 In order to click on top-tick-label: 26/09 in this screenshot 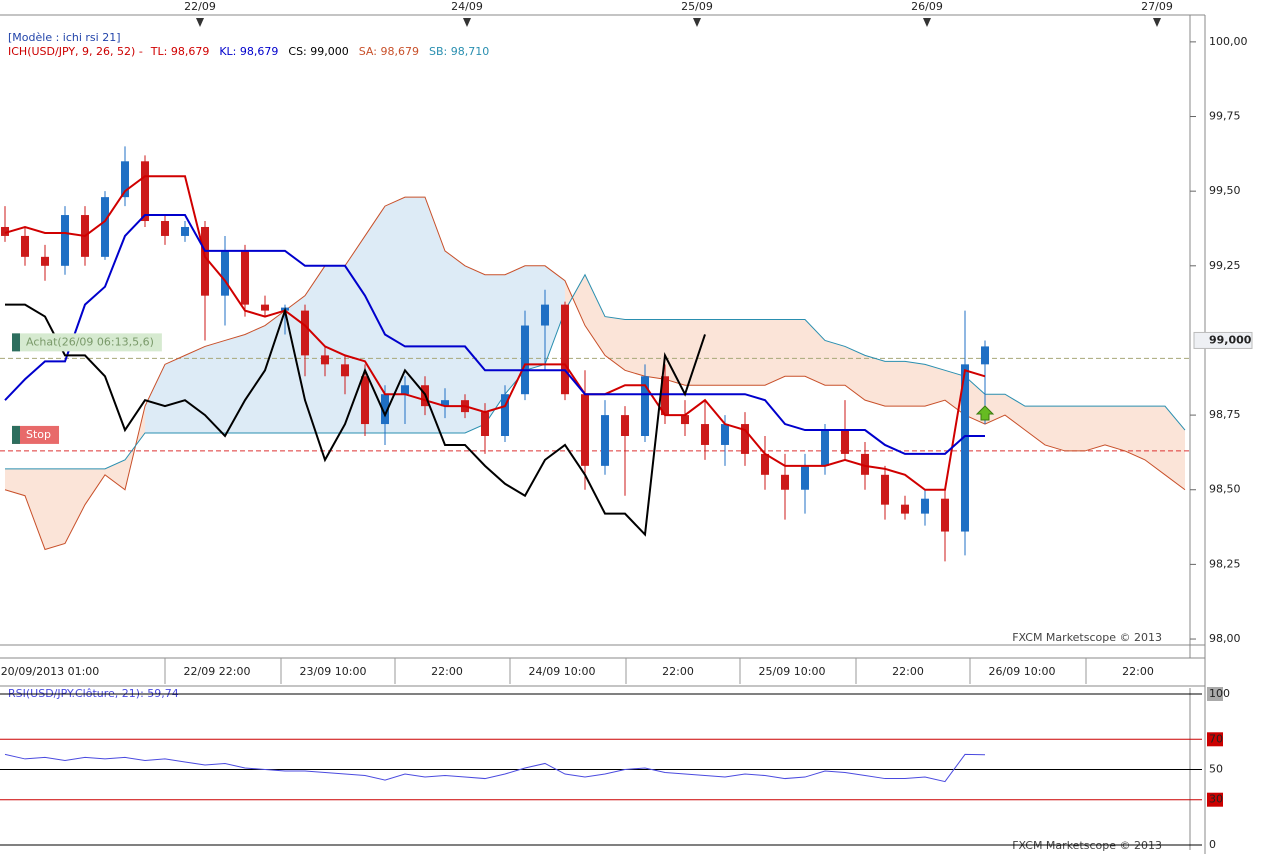, I will do `click(927, 6)`.